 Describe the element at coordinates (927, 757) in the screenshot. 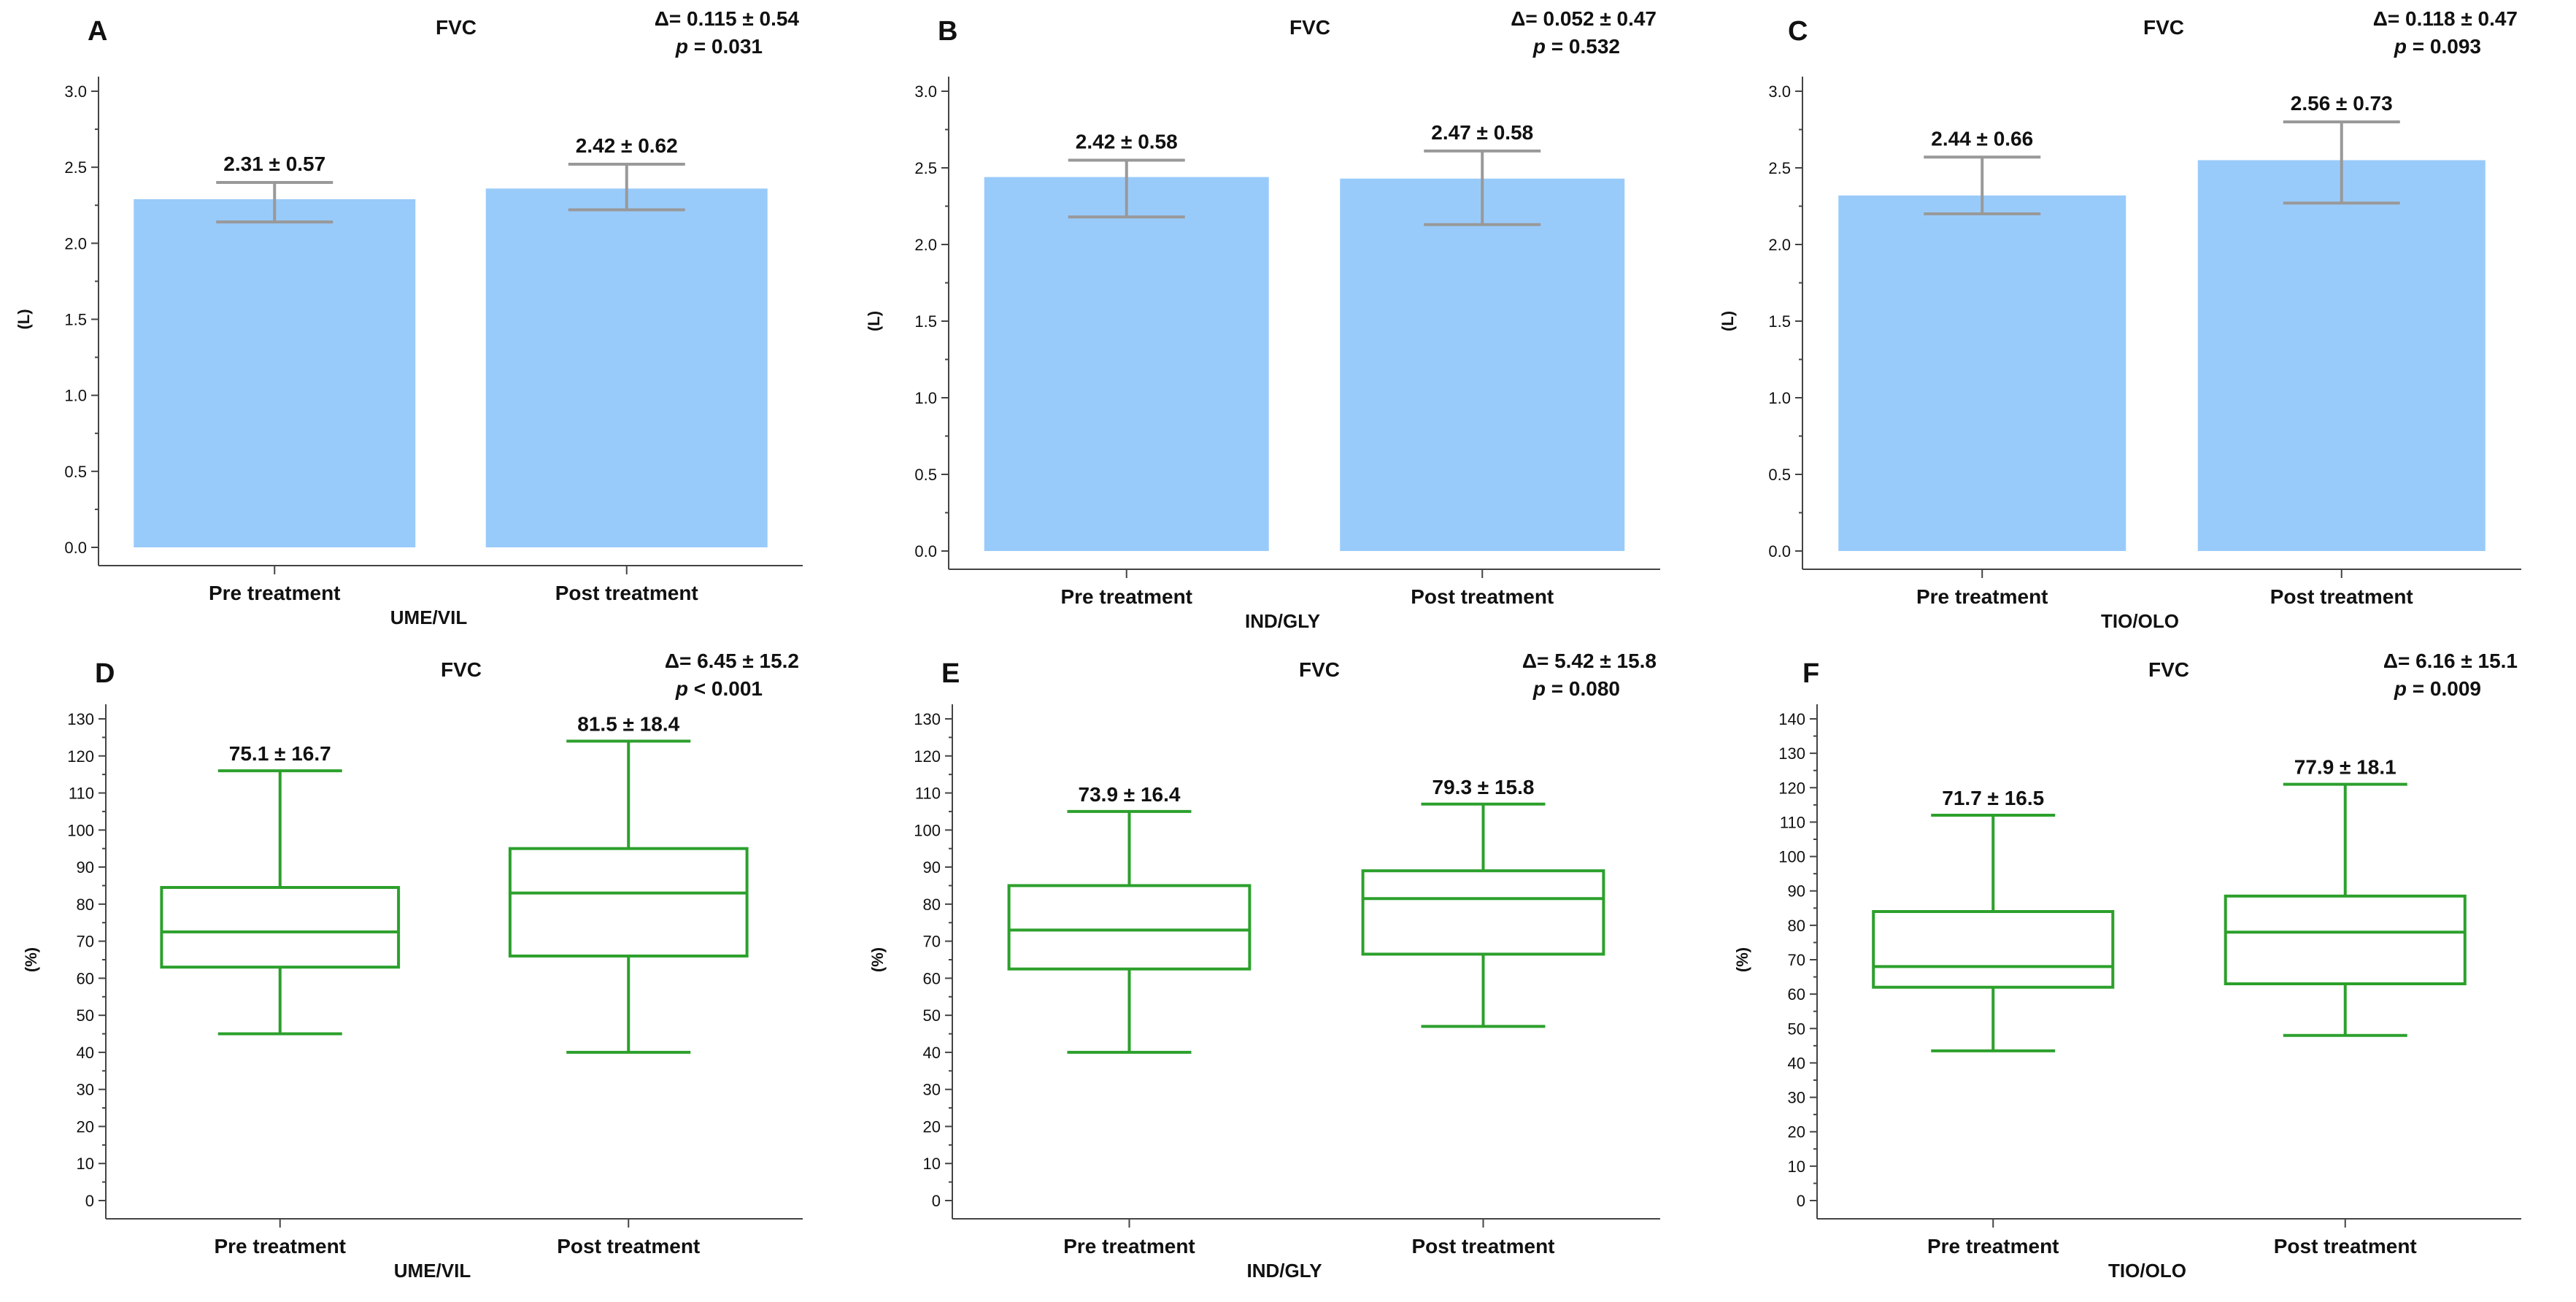

I see `y-tick-label: 120` at that location.